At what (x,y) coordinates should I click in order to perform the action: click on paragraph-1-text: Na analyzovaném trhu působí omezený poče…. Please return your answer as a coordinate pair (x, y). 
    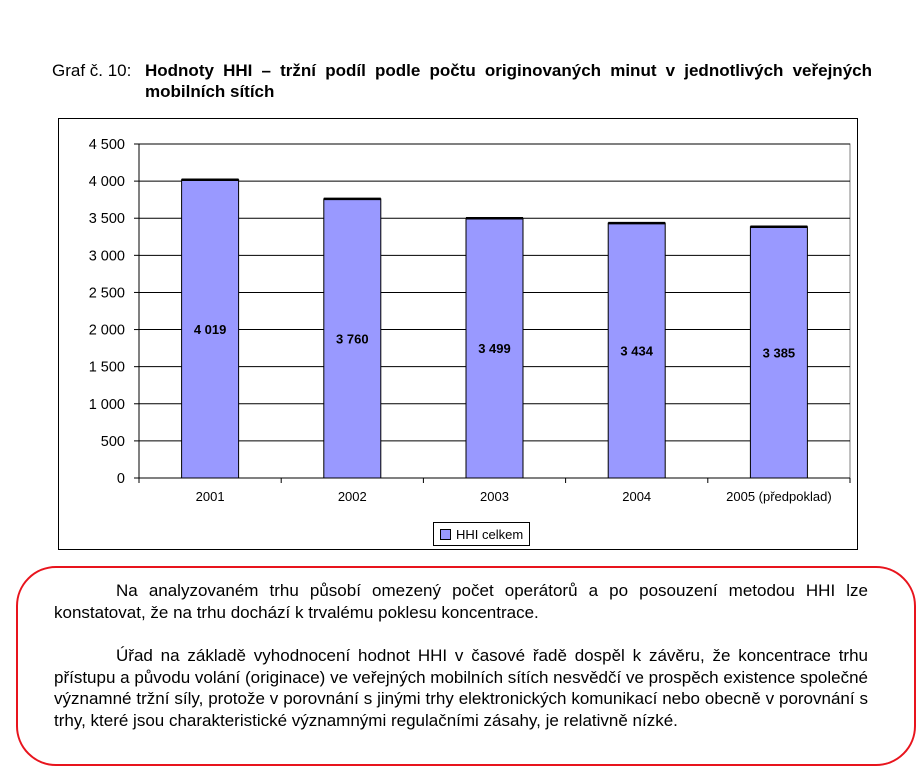
    Looking at the image, I should click on (461, 601).